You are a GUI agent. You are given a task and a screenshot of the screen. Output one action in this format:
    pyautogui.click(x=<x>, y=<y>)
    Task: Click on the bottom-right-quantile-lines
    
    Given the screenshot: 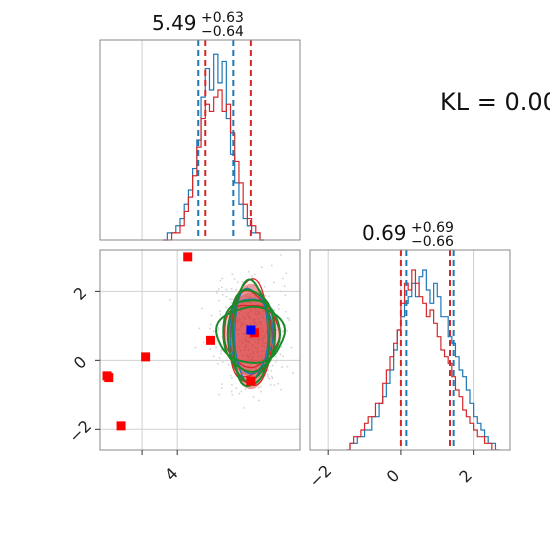 What is the action you would take?
    pyautogui.click(x=427, y=350)
    